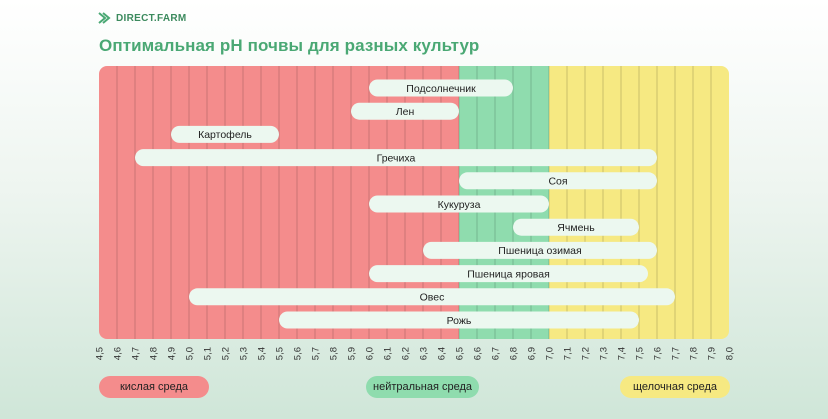  I want to click on leaf-stripes-icon, so click(104, 18).